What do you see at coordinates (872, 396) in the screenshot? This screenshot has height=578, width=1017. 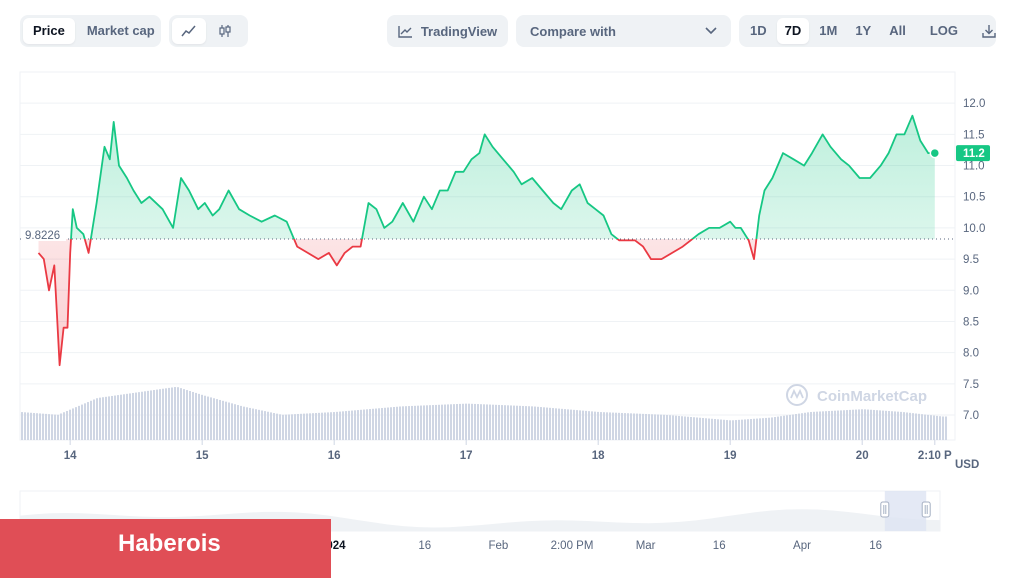 I see `watermark-text: CoinMarketCap` at bounding box center [872, 396].